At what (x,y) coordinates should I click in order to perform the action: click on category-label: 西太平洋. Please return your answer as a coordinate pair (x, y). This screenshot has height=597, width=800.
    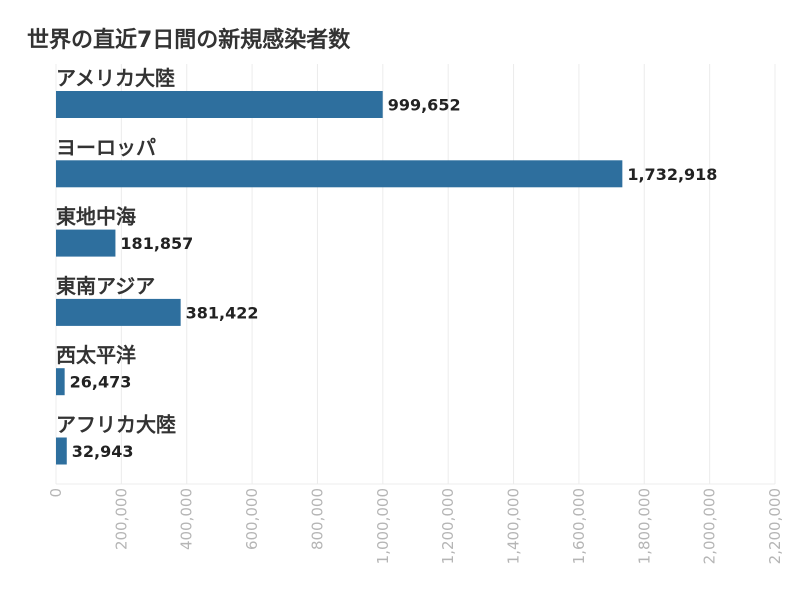
    Looking at the image, I should click on (96, 355).